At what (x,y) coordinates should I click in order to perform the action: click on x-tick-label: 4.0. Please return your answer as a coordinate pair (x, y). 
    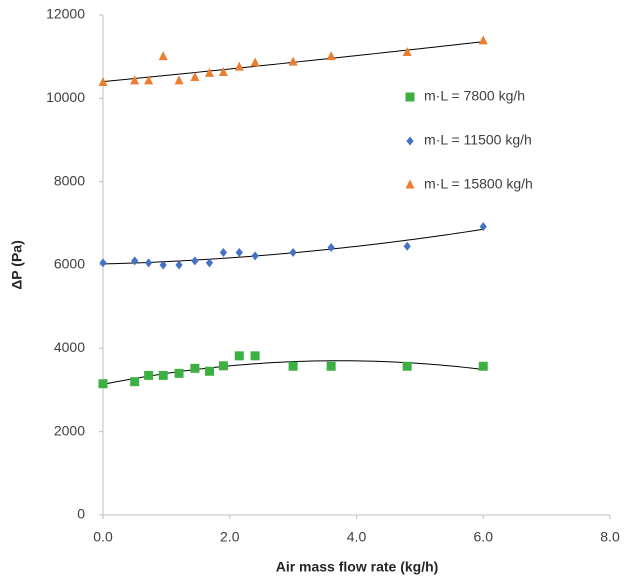
    Looking at the image, I should click on (357, 537).